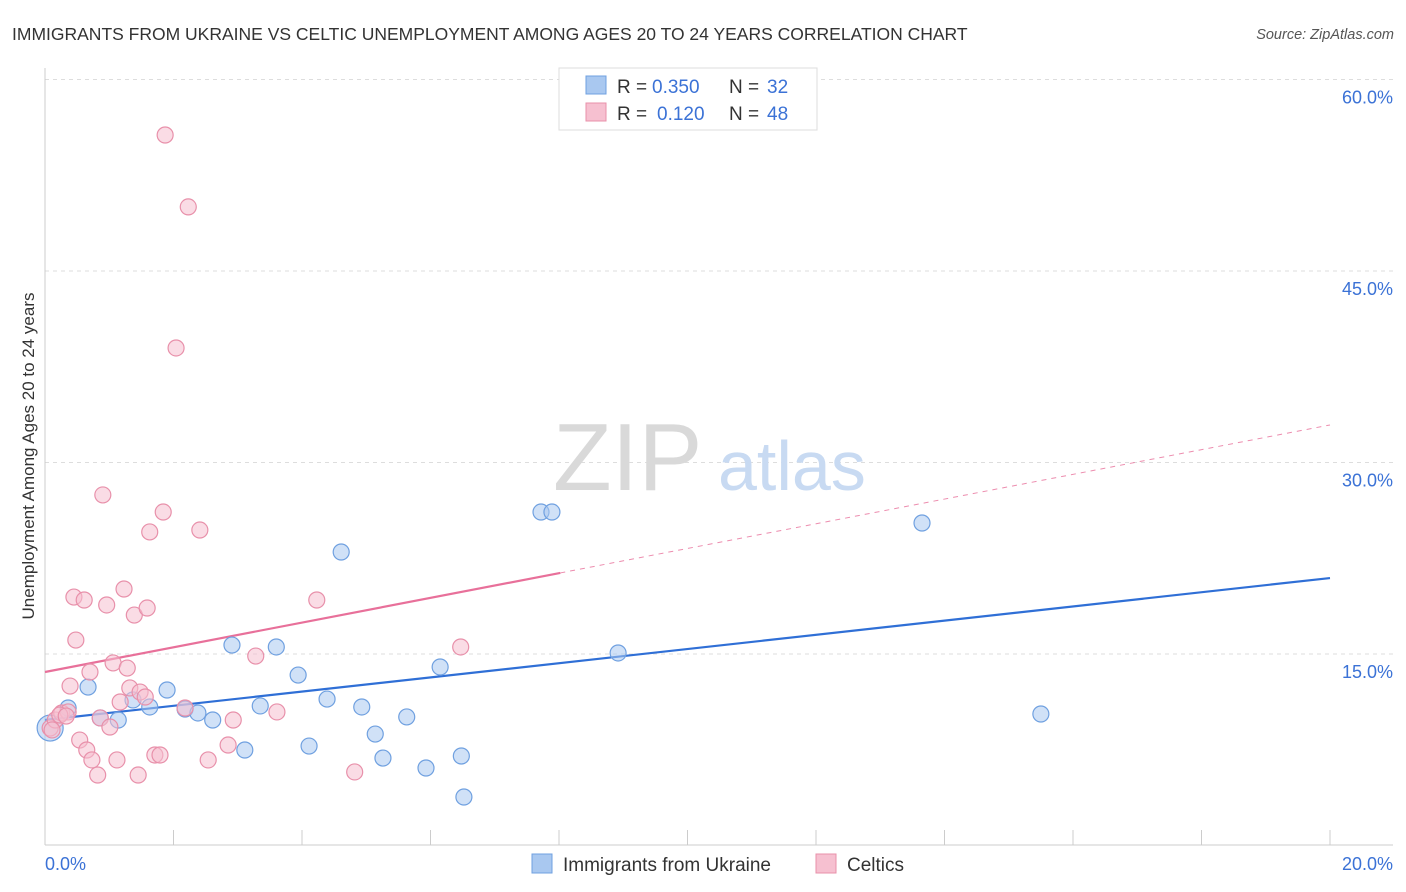 The height and width of the screenshot is (892, 1406). What do you see at coordinates (1367, 864) in the screenshot?
I see `x-tick-label-max: 20.0%` at bounding box center [1367, 864].